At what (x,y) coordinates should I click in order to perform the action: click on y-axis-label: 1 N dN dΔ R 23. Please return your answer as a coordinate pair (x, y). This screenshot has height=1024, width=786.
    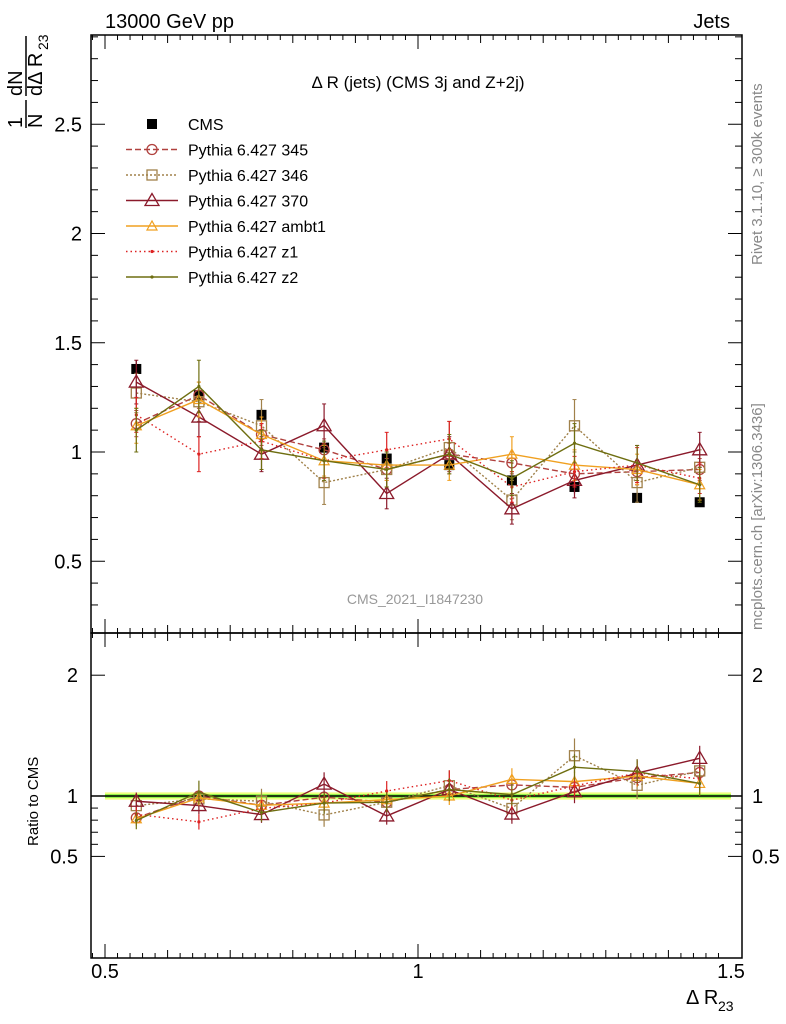
    Looking at the image, I should click on (28, 81).